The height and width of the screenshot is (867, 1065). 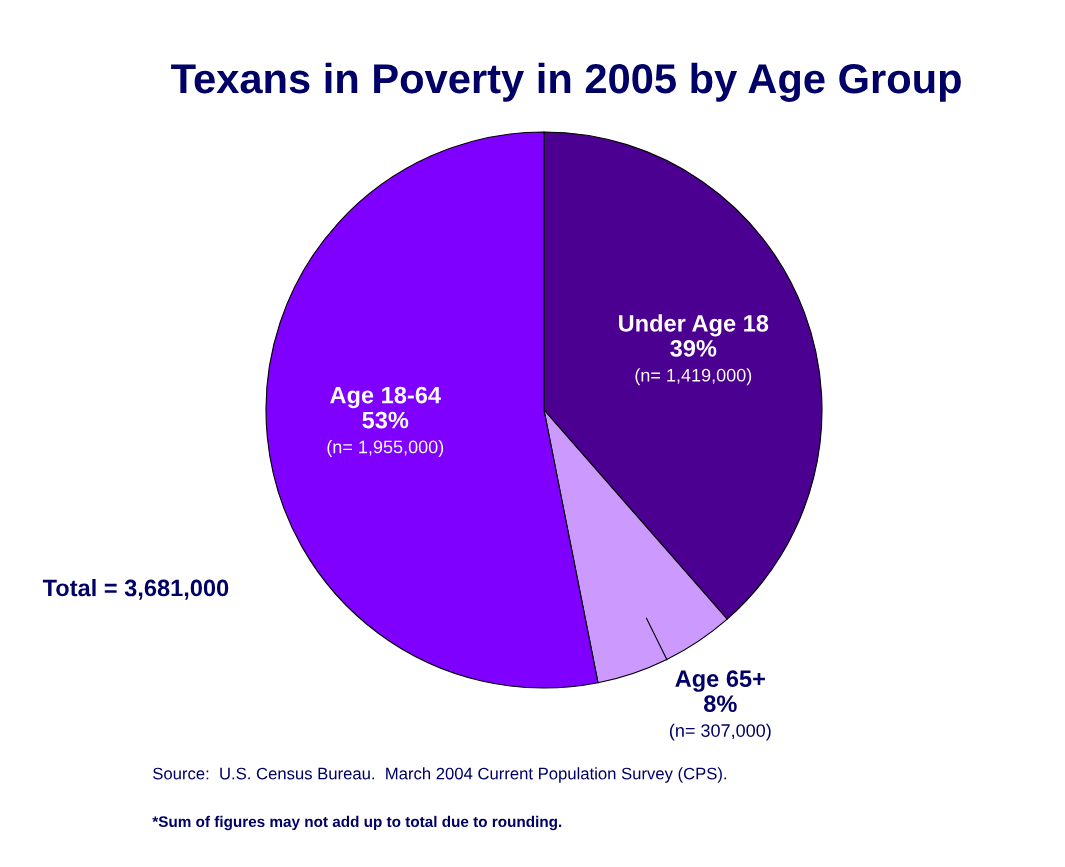 I want to click on slice-label: Under Age 18, so click(x=694, y=325).